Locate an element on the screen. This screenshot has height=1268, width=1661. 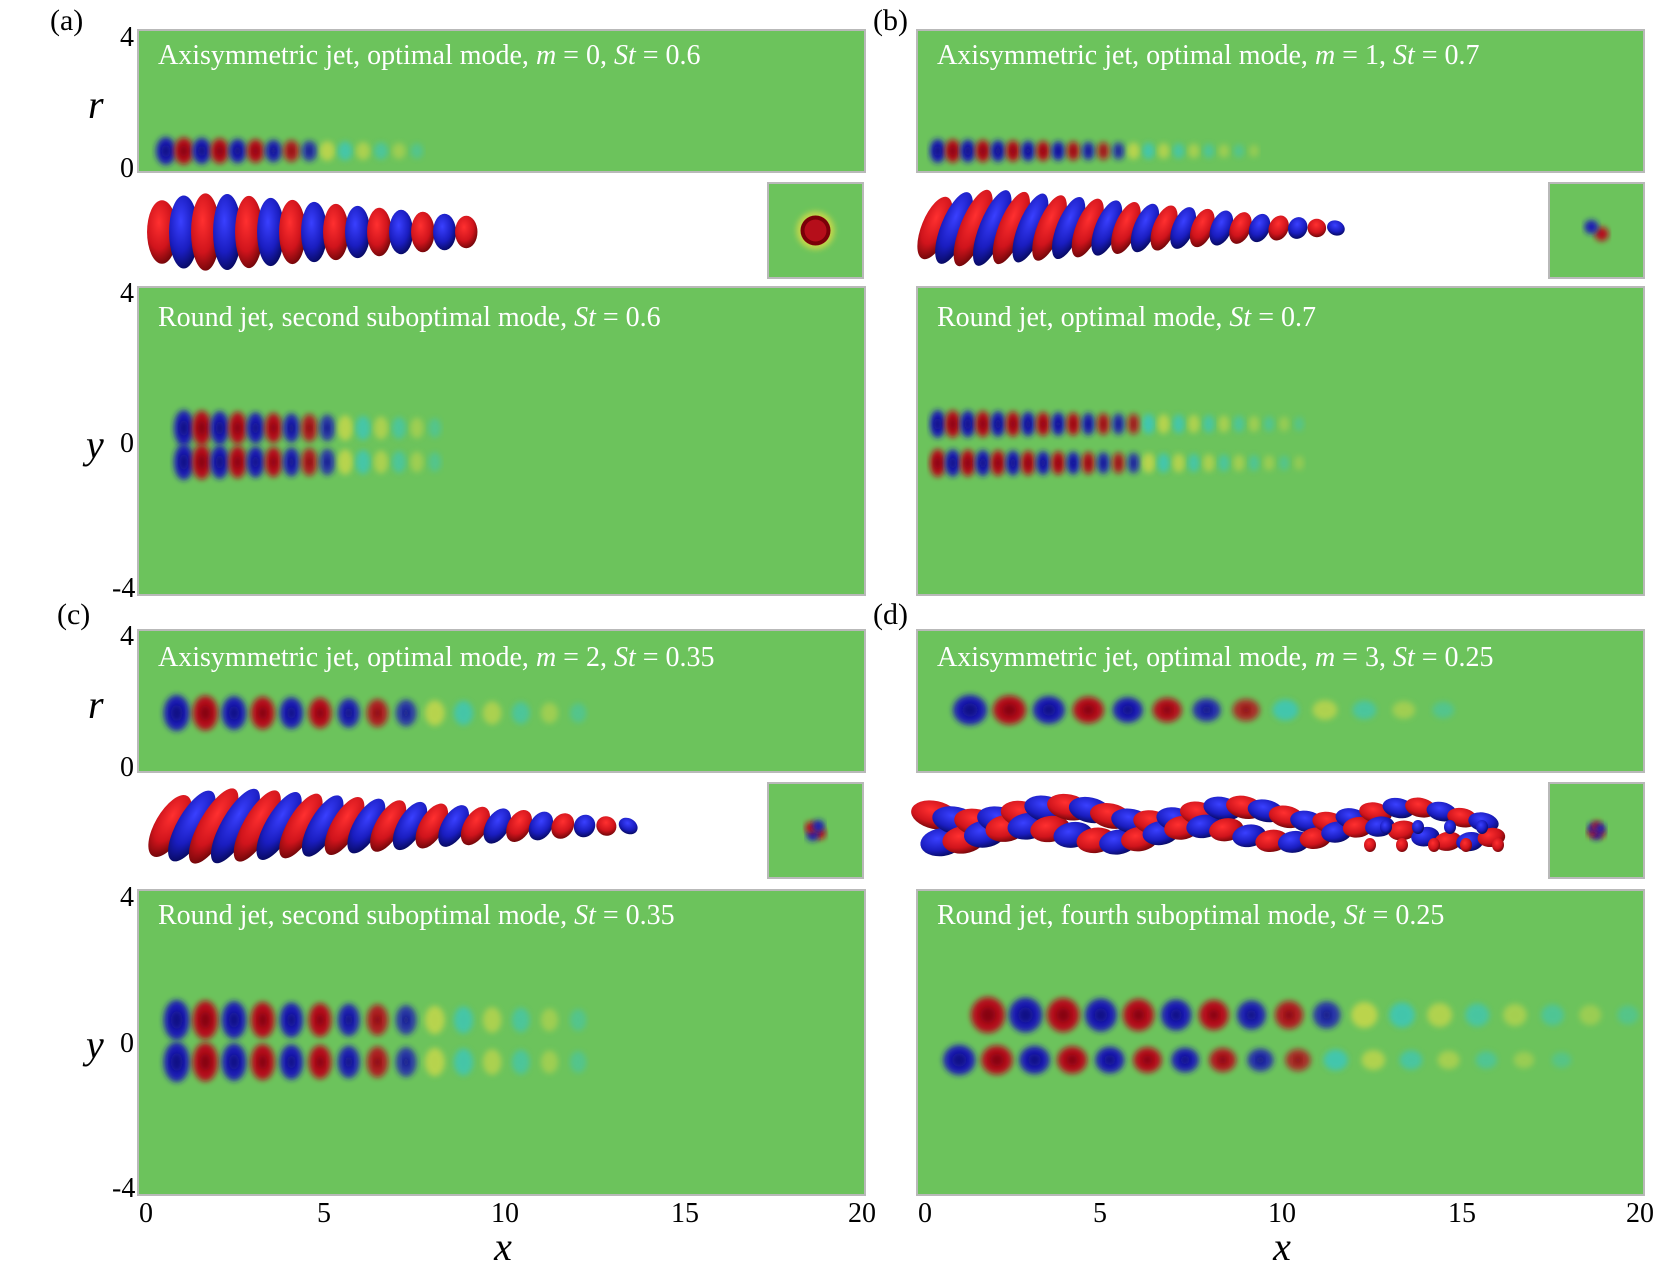
panel-letter-c: (c) is located at coordinates (73, 614).